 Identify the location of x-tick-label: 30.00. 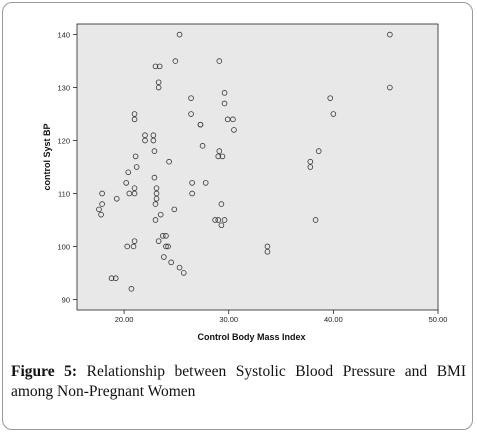
(228, 319).